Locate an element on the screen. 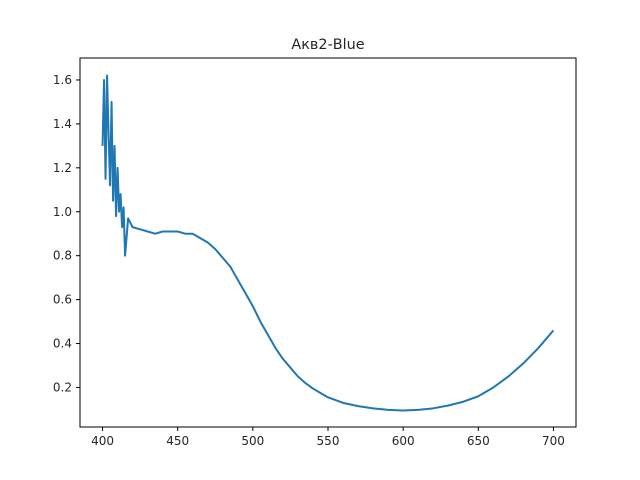 The height and width of the screenshot is (480, 640). x-tick-label: 700 is located at coordinates (553, 441).